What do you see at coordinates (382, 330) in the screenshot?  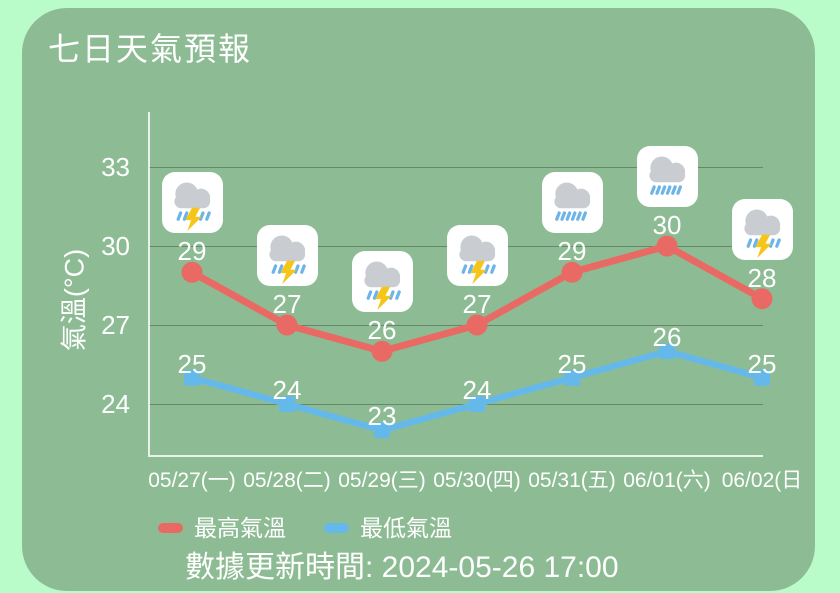 I see `max-temp-label: 26` at bounding box center [382, 330].